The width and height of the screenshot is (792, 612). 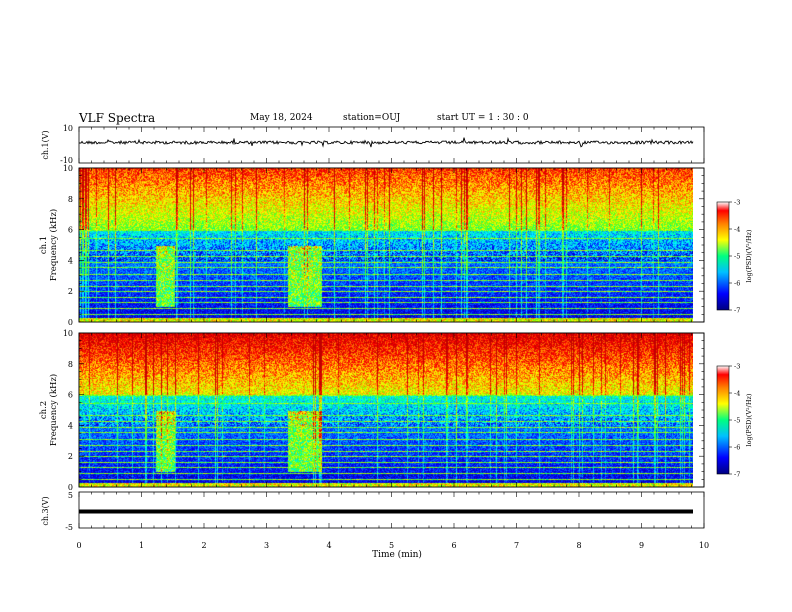 I want to click on ch1-ytick-bottom: -10, so click(x=66, y=160).